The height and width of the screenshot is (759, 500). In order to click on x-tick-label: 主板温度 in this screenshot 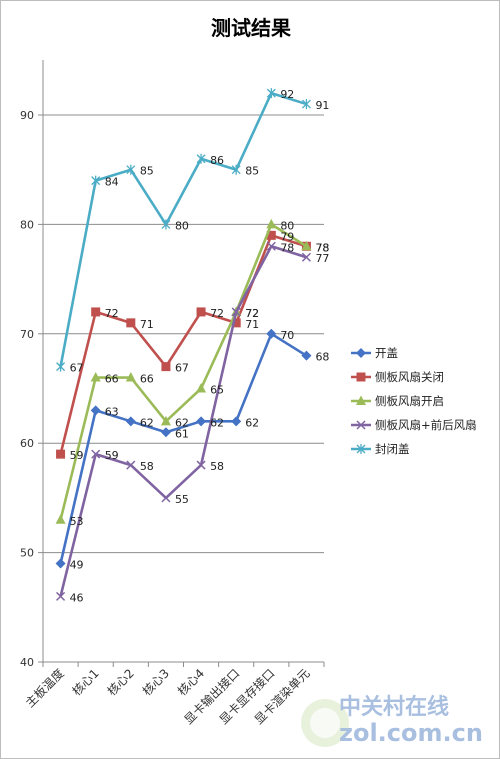, I will do `click(44, 688)`.